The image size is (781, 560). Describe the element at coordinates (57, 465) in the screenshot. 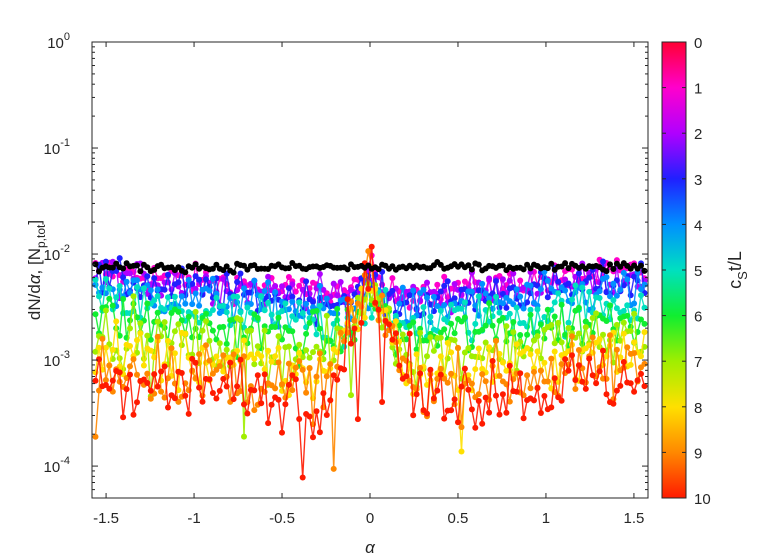

I see `y-tick-label: 10-4` at that location.